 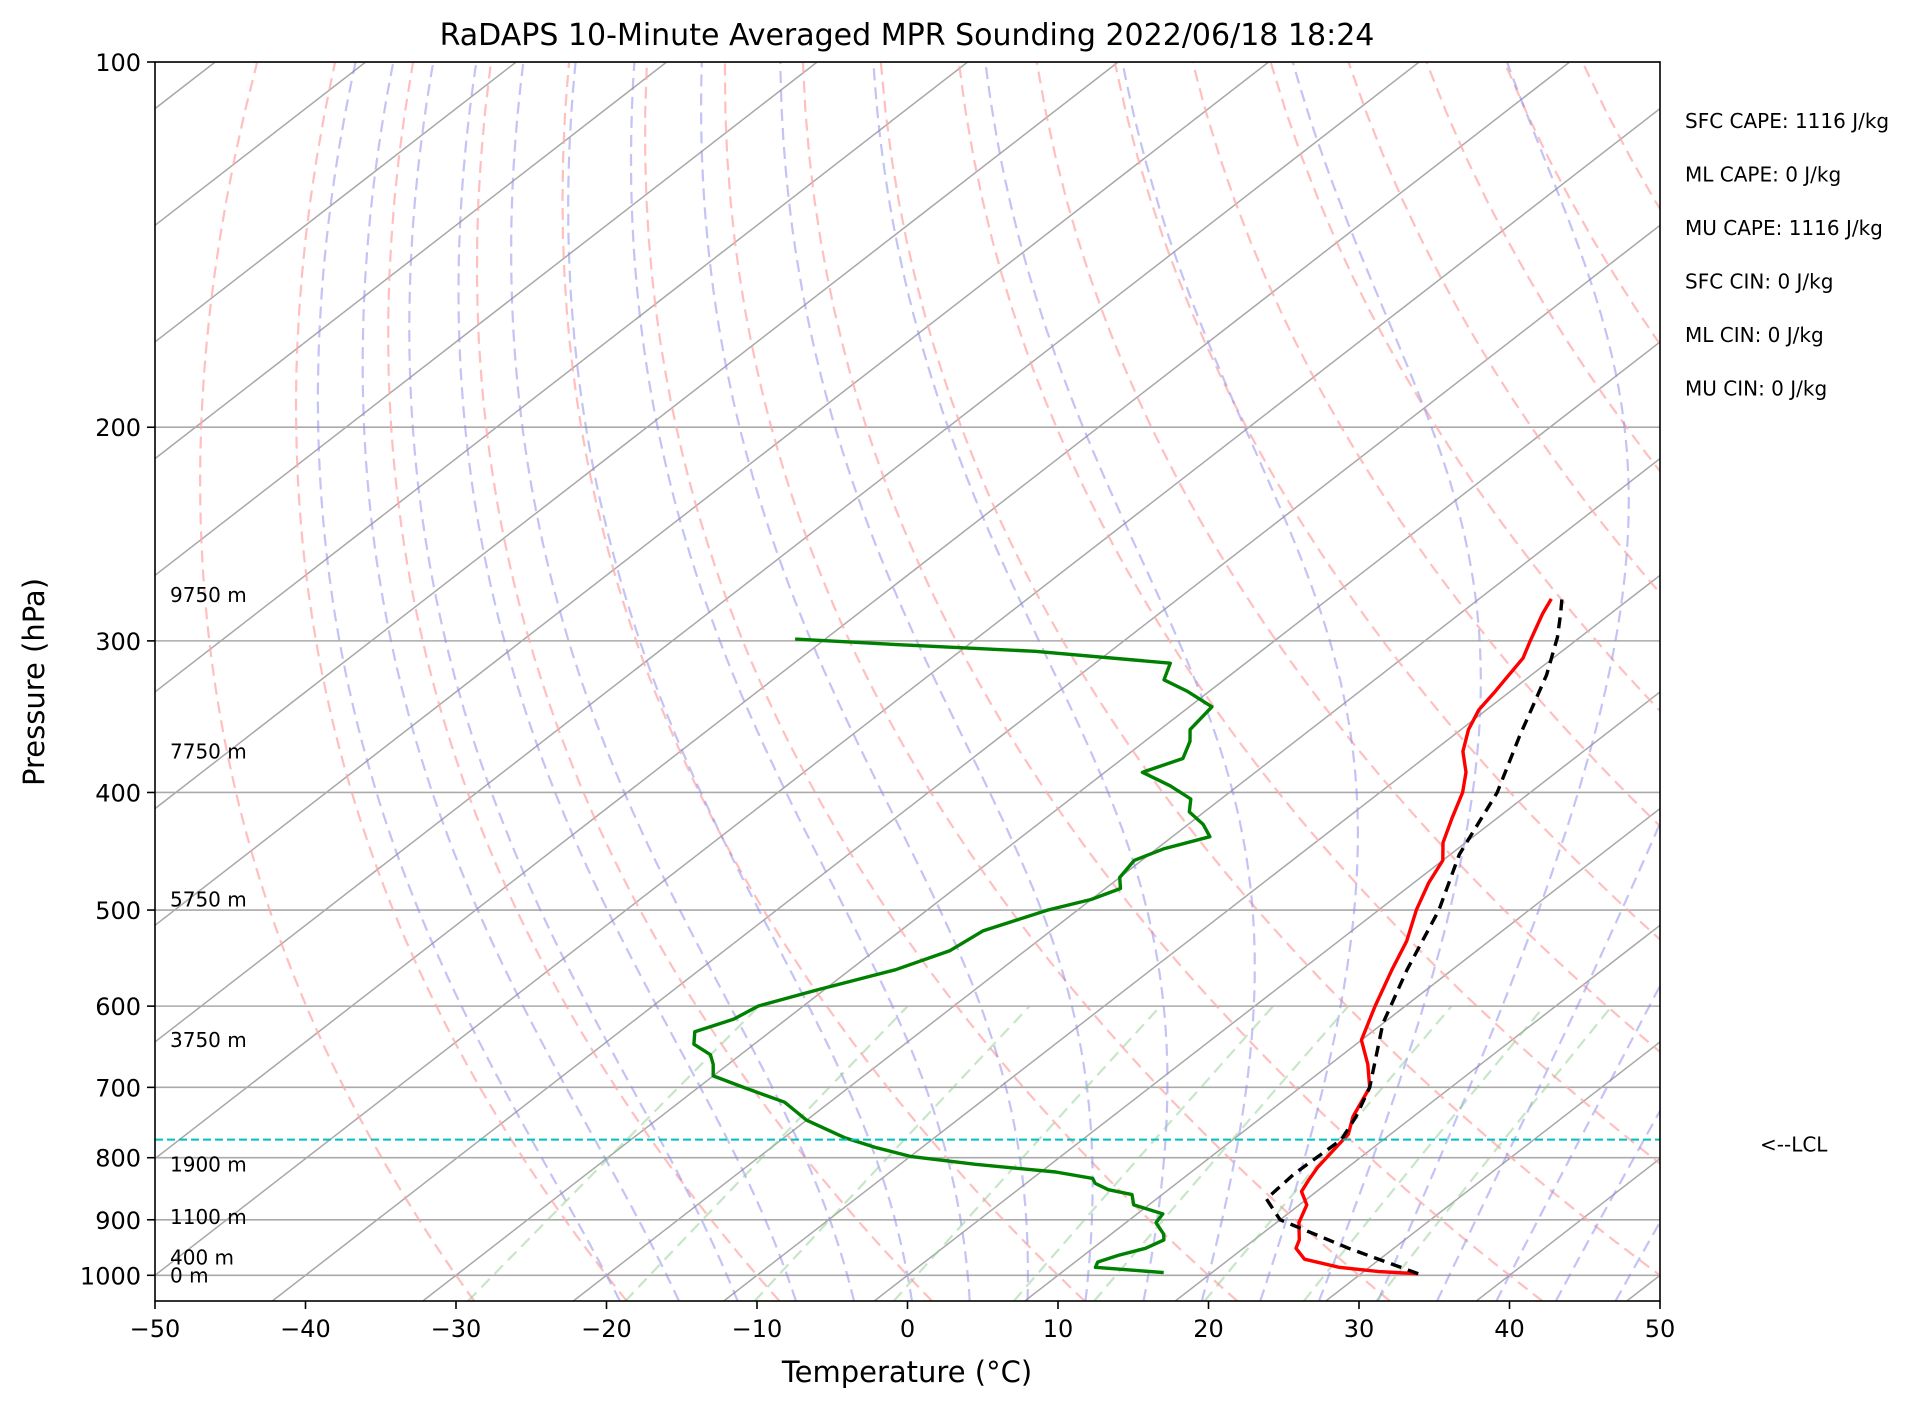 I want to click on parcel-profile-line, so click(x=1414, y=937).